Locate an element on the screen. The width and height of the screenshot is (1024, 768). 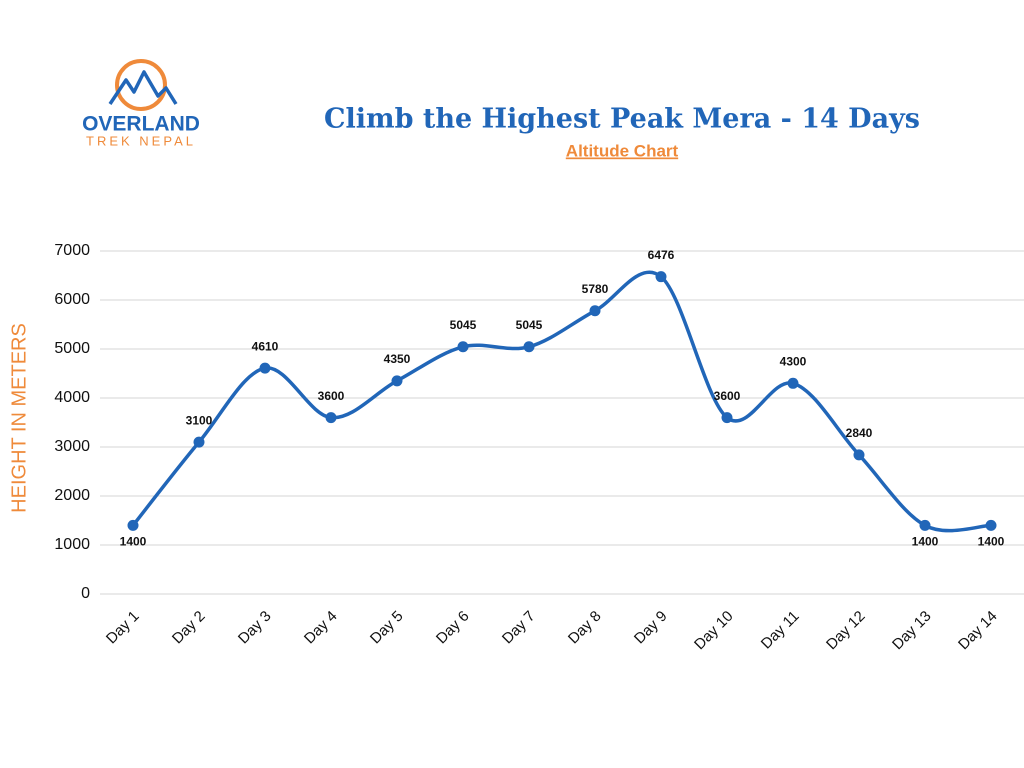
y-tick-label: 0 is located at coordinates (85, 593).